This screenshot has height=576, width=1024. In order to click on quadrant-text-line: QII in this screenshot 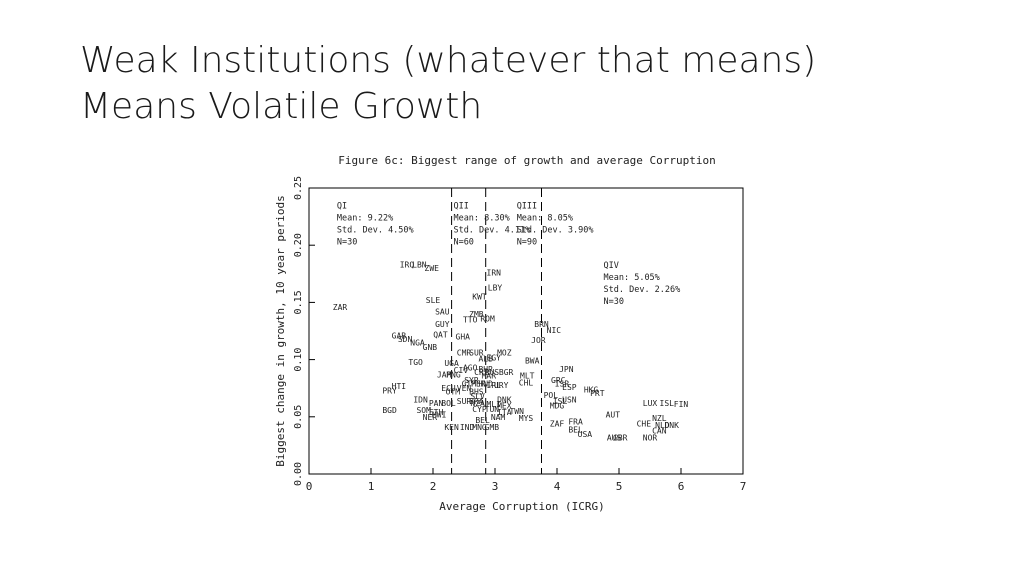, I will do `click(460, 207)`.